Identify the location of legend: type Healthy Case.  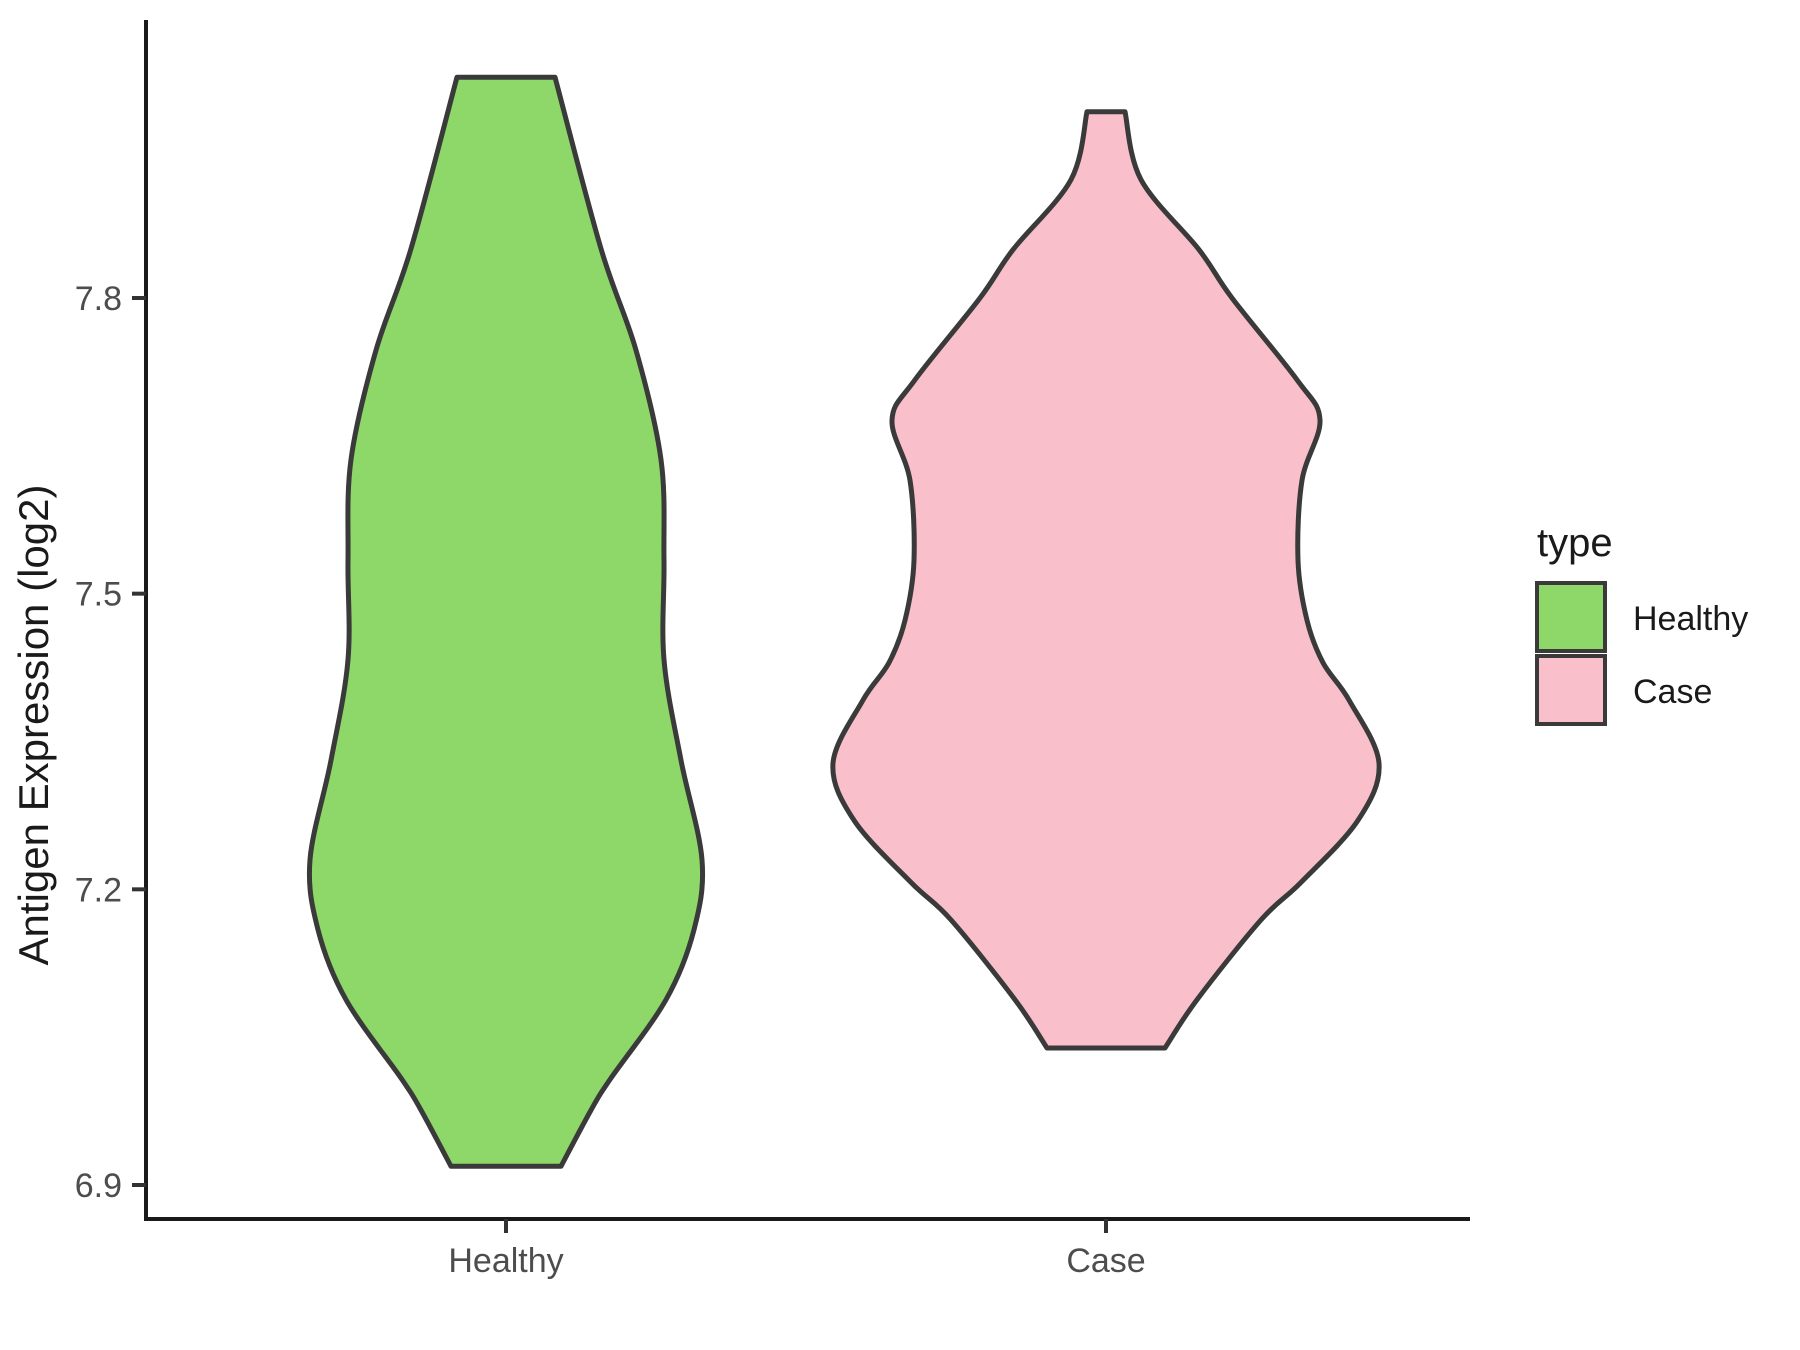
(1641, 623).